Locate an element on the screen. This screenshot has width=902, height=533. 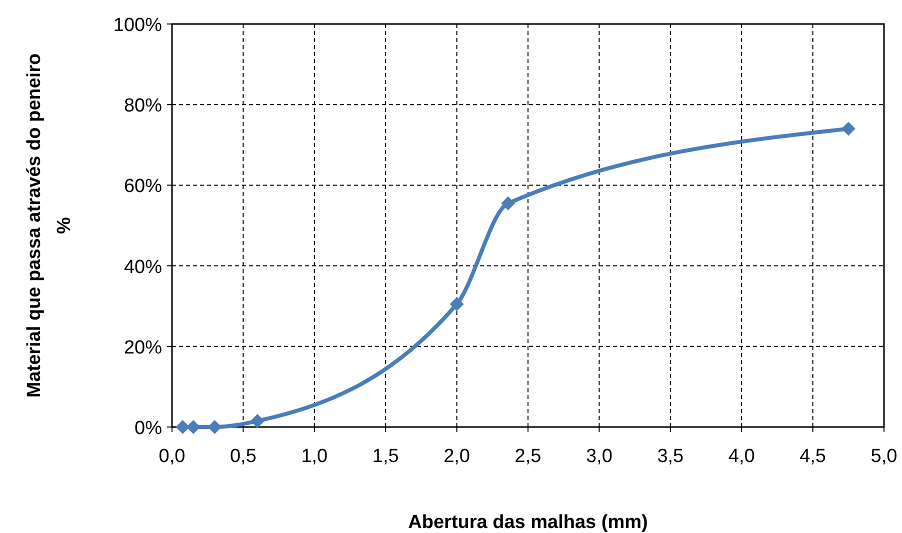
x-tick-label: 2,0 is located at coordinates (457, 456).